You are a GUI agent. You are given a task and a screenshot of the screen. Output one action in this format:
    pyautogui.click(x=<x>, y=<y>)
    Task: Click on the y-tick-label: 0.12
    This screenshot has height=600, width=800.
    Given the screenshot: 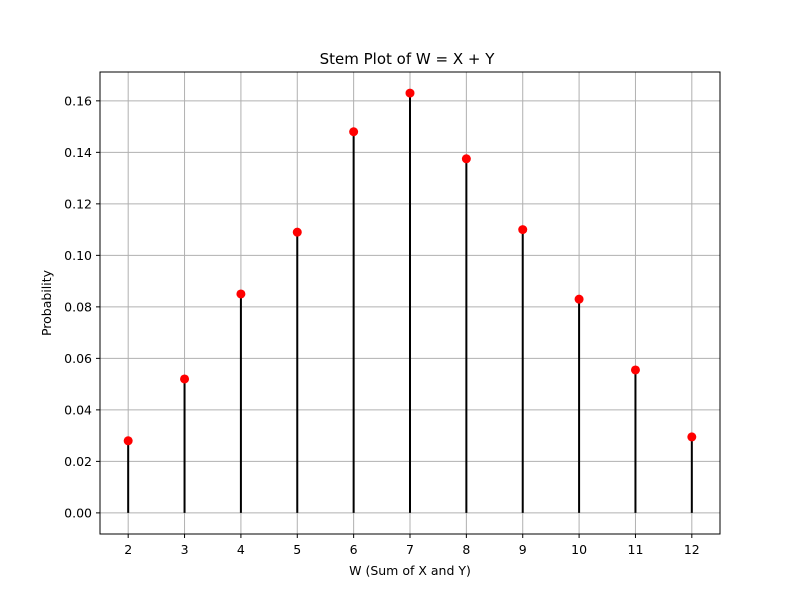 What is the action you would take?
    pyautogui.click(x=78, y=203)
    